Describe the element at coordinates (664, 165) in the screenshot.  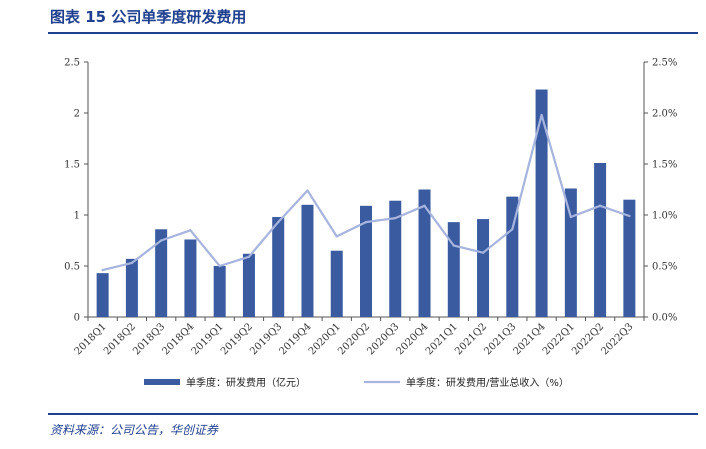
I see `right-tick-label: 1.5%` at that location.